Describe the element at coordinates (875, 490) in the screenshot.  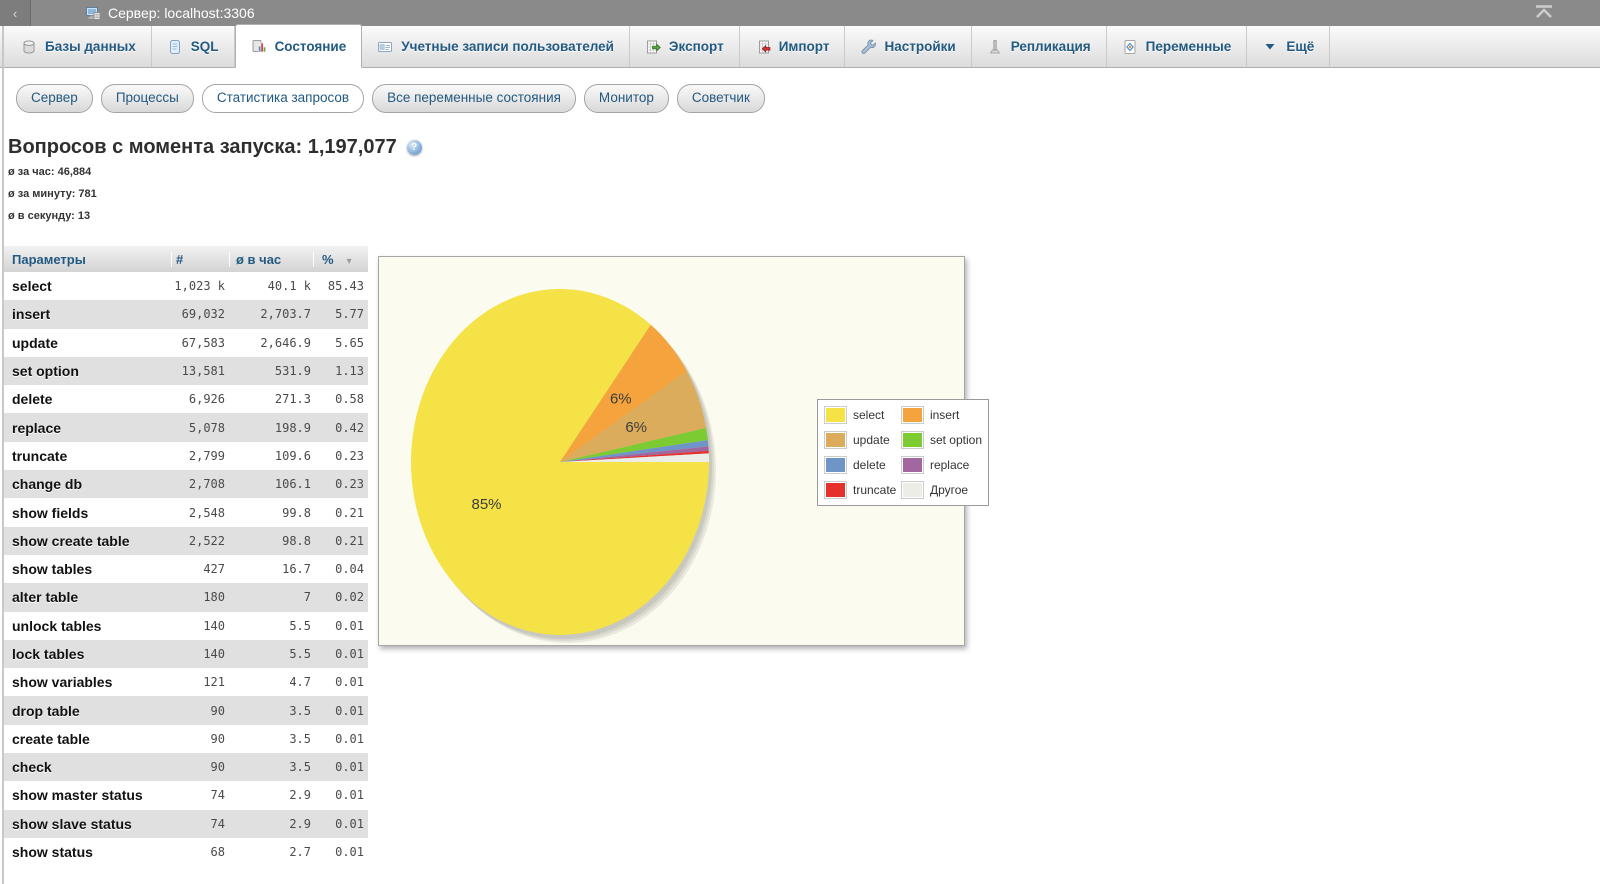
I see `legend-label: truncate` at that location.